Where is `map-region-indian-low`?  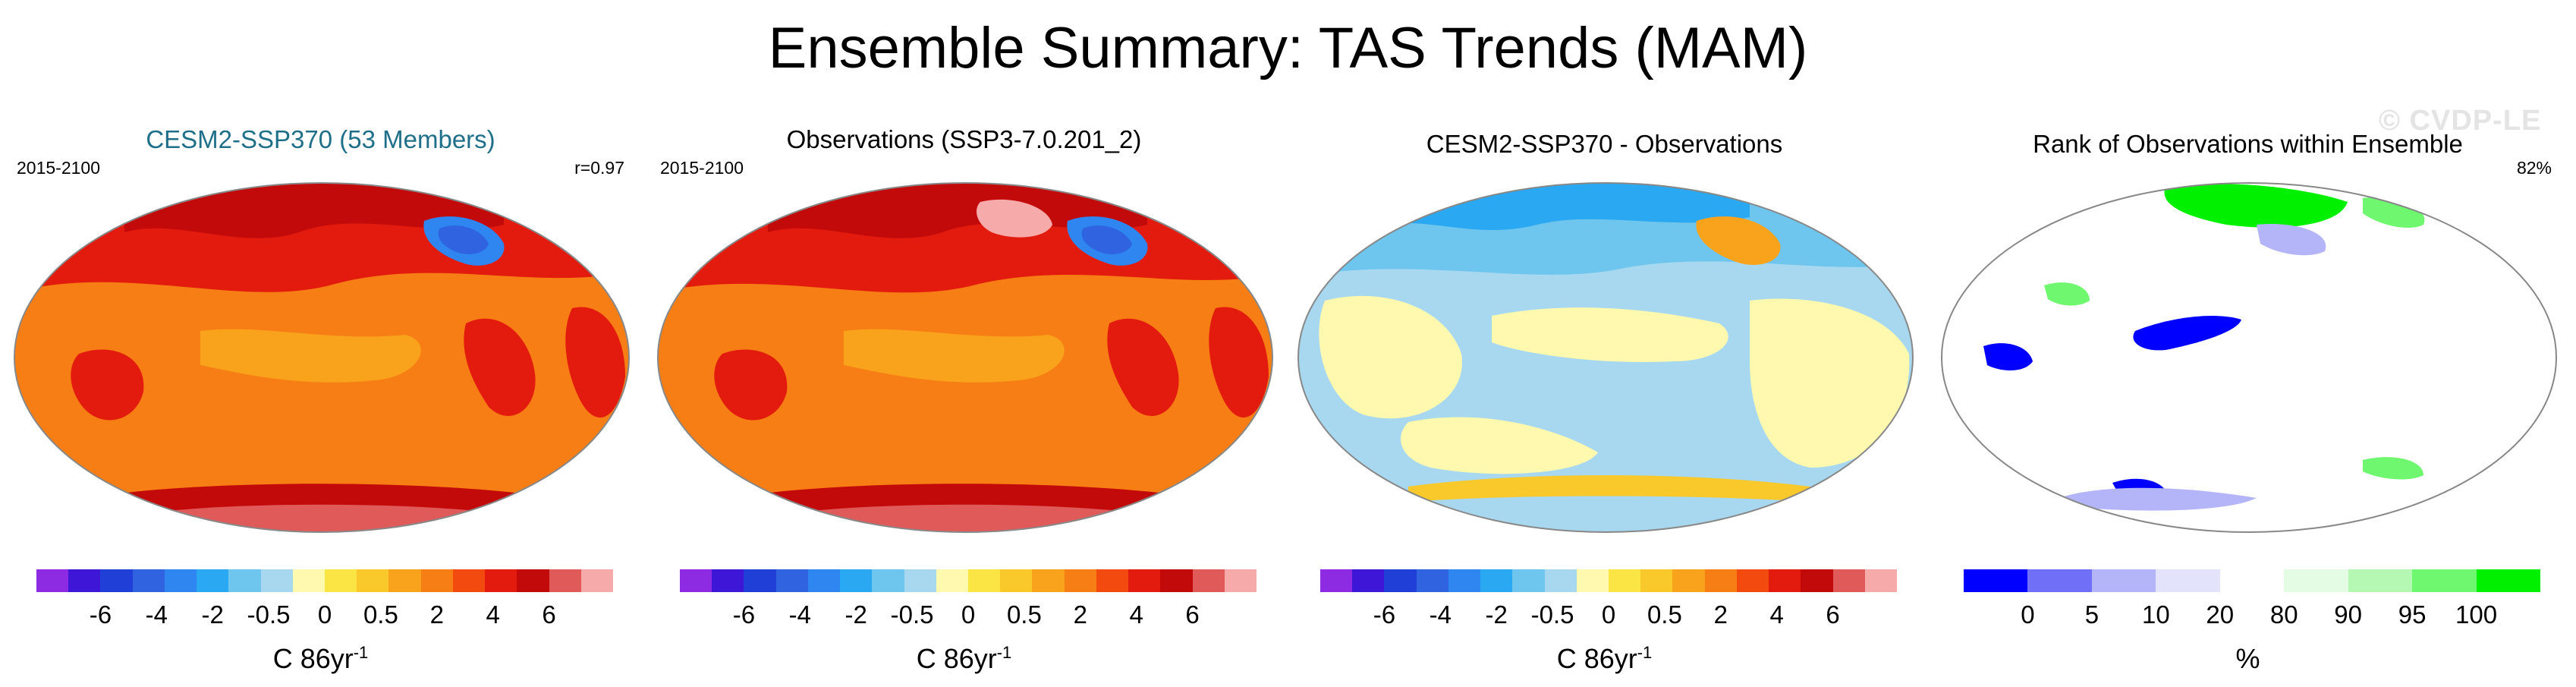 map-region-indian-low is located at coordinates (2008, 356).